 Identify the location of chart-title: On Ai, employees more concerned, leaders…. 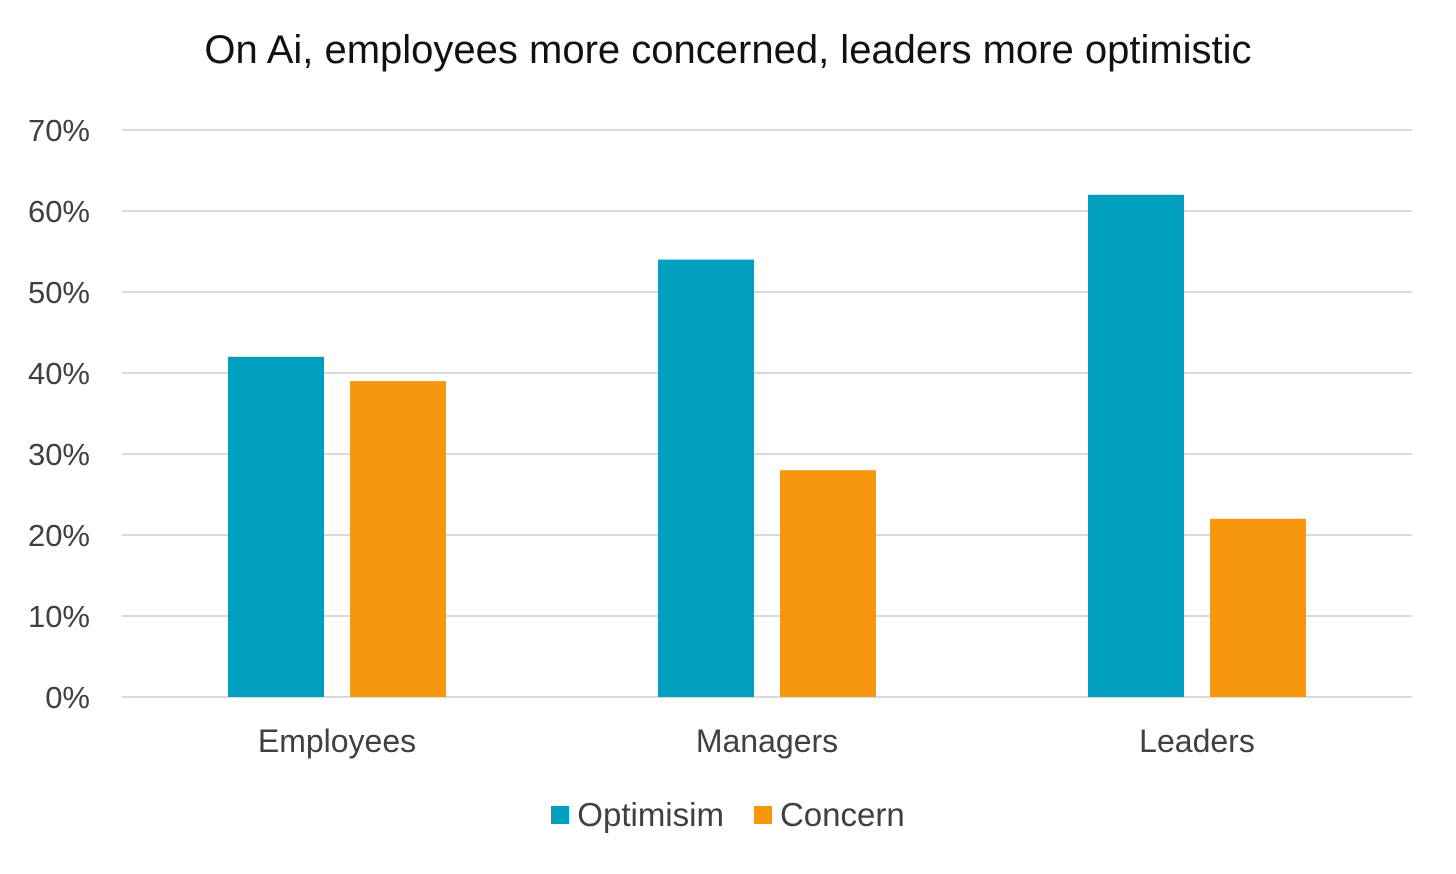
(728, 50).